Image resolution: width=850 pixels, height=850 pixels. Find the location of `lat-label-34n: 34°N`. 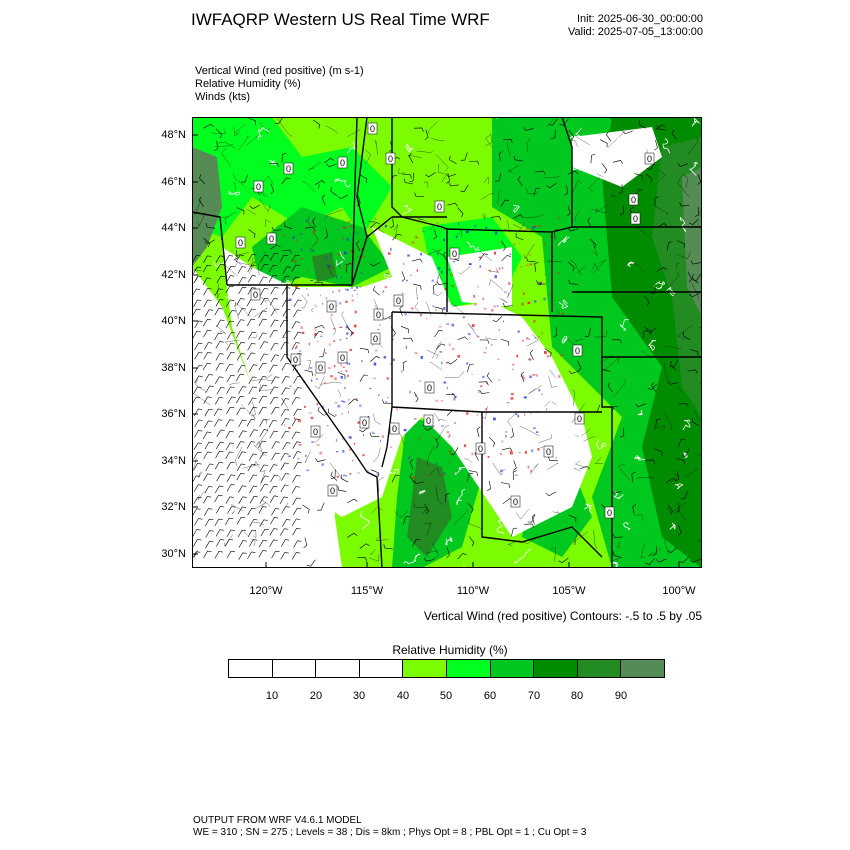

lat-label-34n: 34°N is located at coordinates (173, 461).